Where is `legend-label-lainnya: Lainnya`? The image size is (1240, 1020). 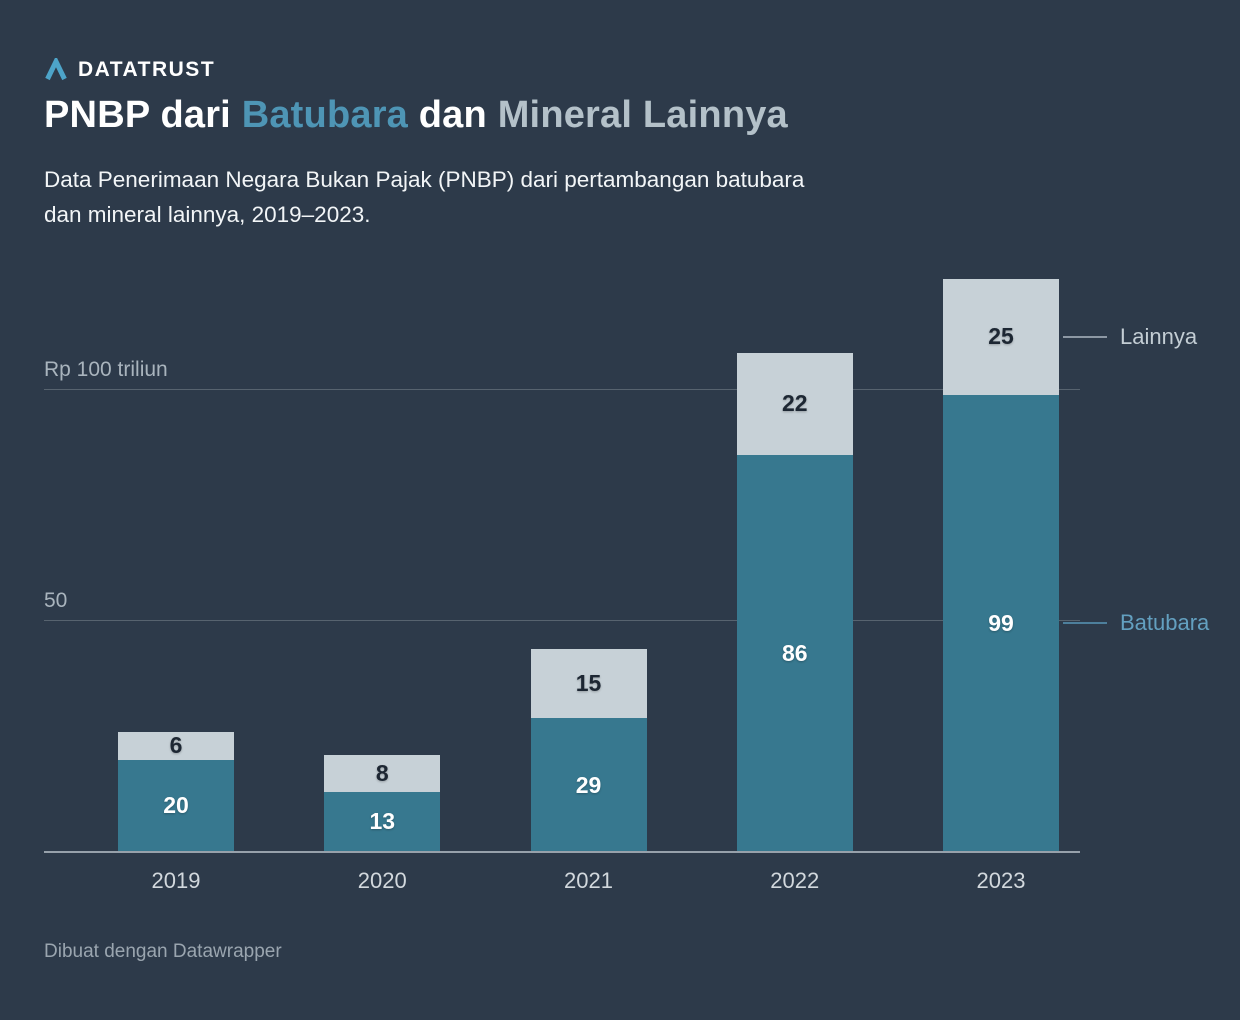
legend-label-lainnya: Lainnya is located at coordinates (1159, 336).